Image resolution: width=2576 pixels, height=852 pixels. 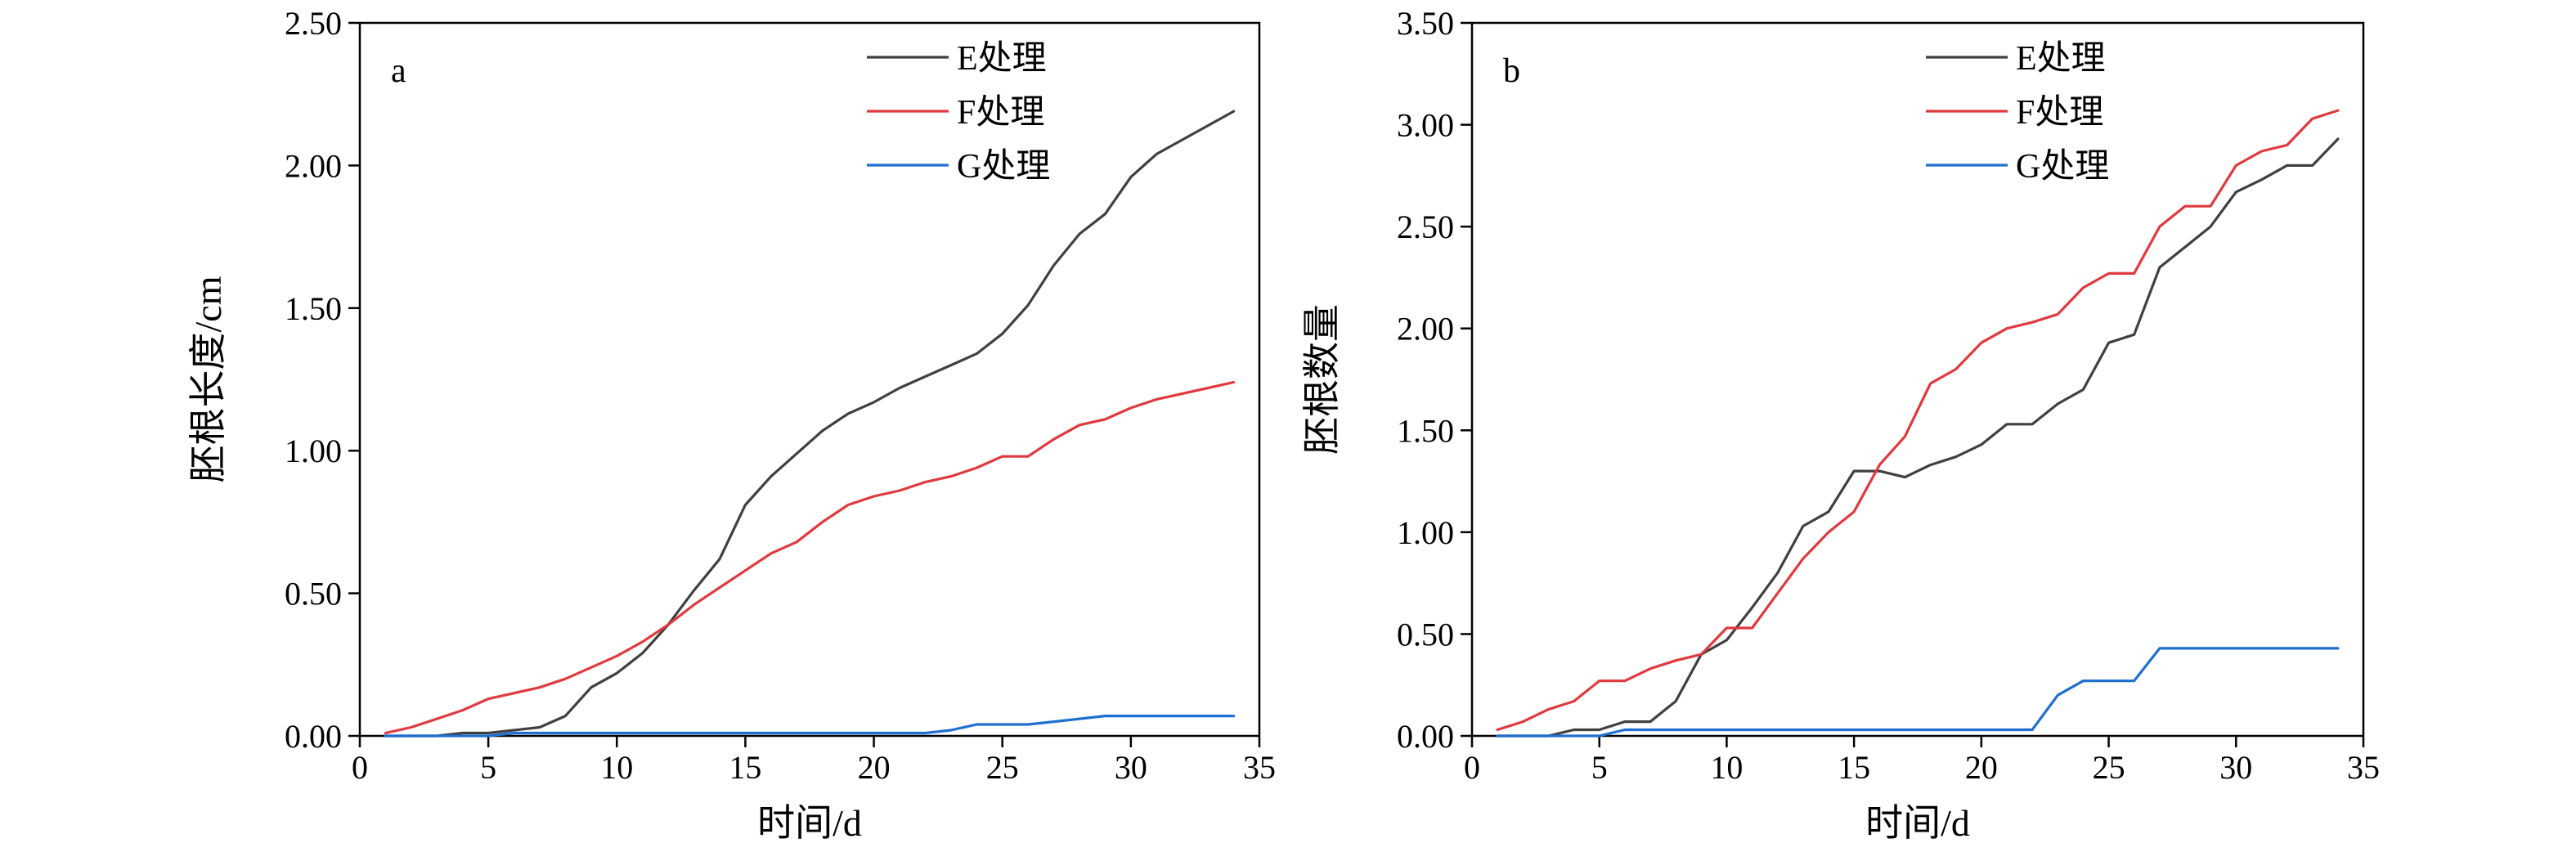 I want to click on y-axis-title: 胚根数量, so click(x=1322, y=380).